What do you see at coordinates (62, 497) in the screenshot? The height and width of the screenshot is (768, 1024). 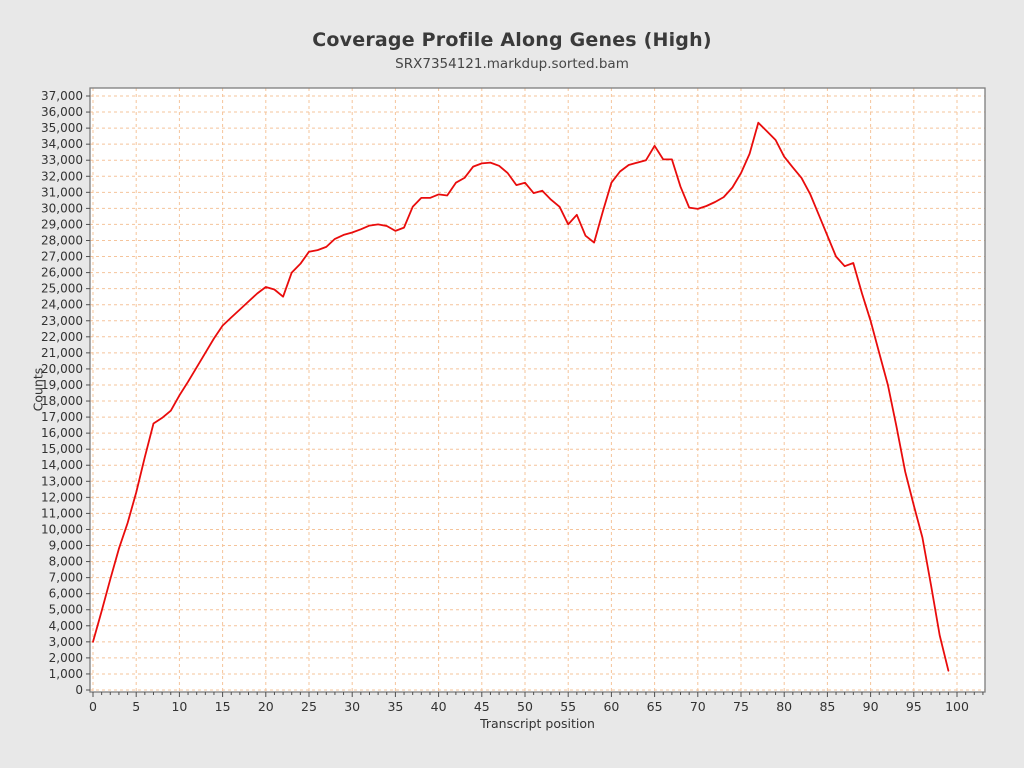 I see `svg-text: 12,000` at bounding box center [62, 497].